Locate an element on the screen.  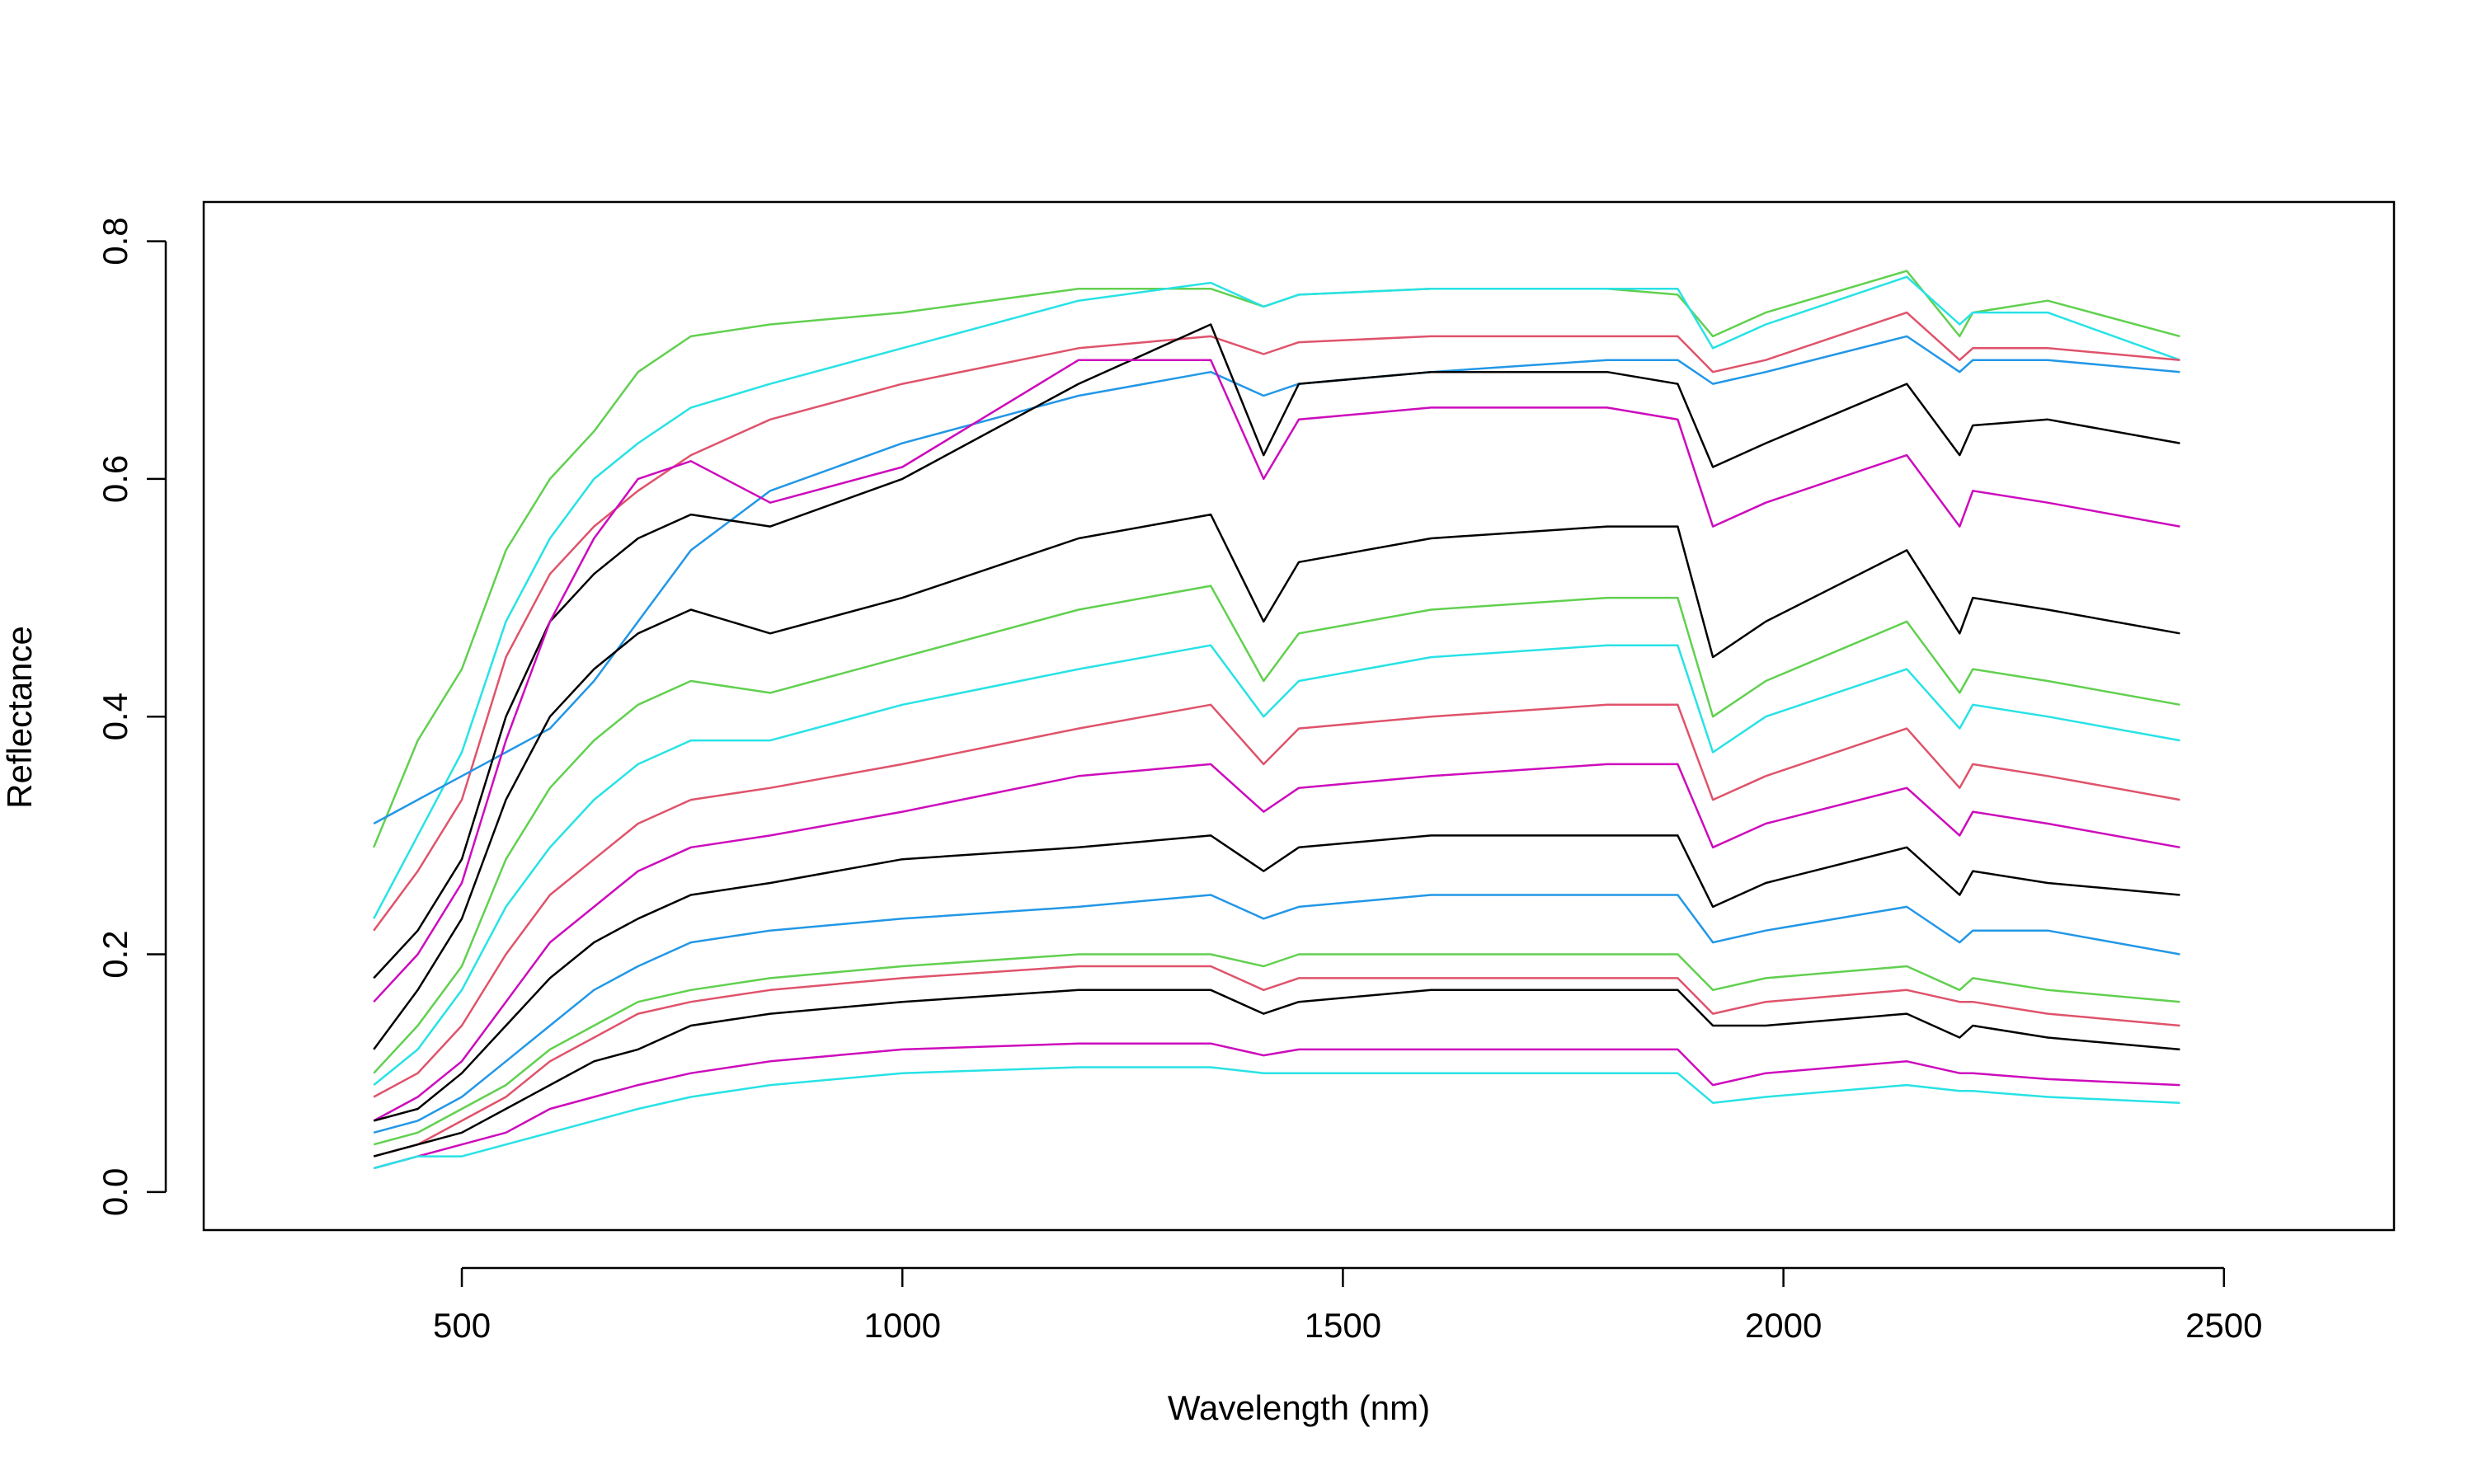
x-tick-label: 2500 is located at coordinates (2223, 1325).